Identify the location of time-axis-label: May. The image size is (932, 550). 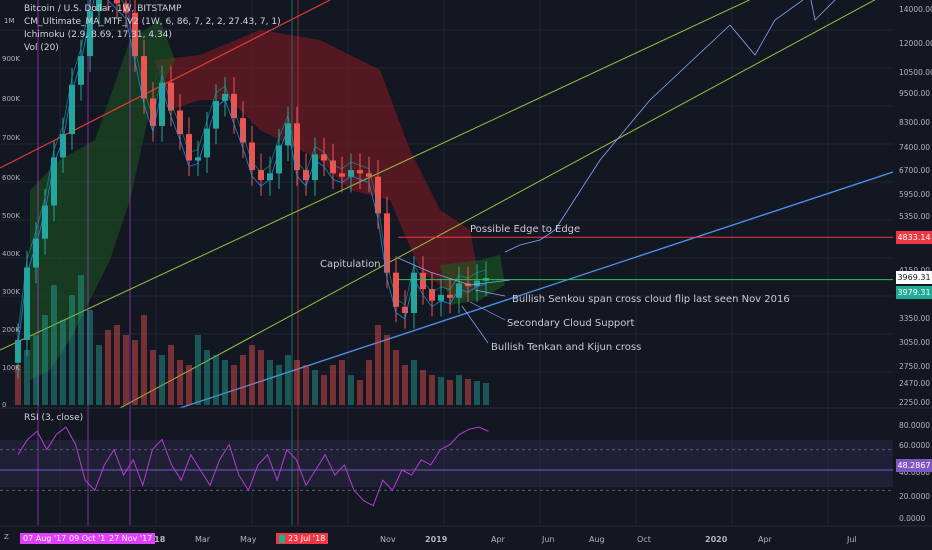
(248, 539).